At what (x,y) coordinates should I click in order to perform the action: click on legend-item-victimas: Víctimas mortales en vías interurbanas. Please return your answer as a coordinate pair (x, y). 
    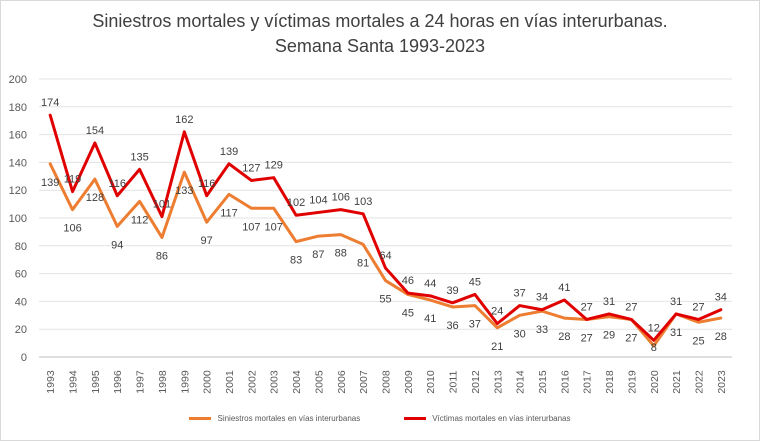
    Looking at the image, I should click on (487, 418).